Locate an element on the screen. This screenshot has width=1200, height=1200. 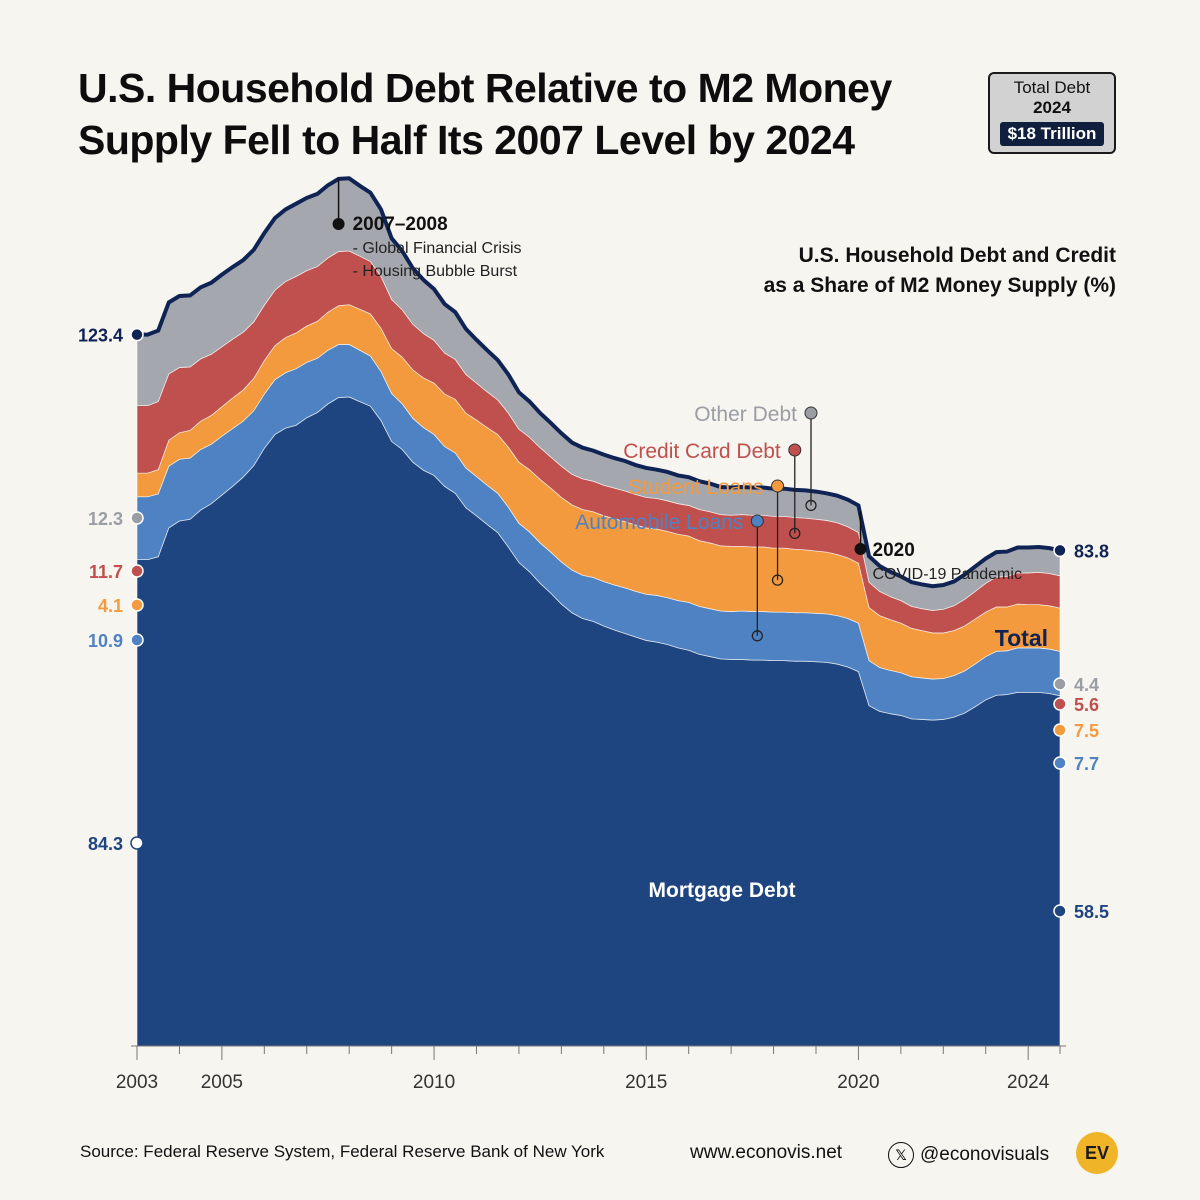
leader-top-marker-other is located at coordinates (811, 413).